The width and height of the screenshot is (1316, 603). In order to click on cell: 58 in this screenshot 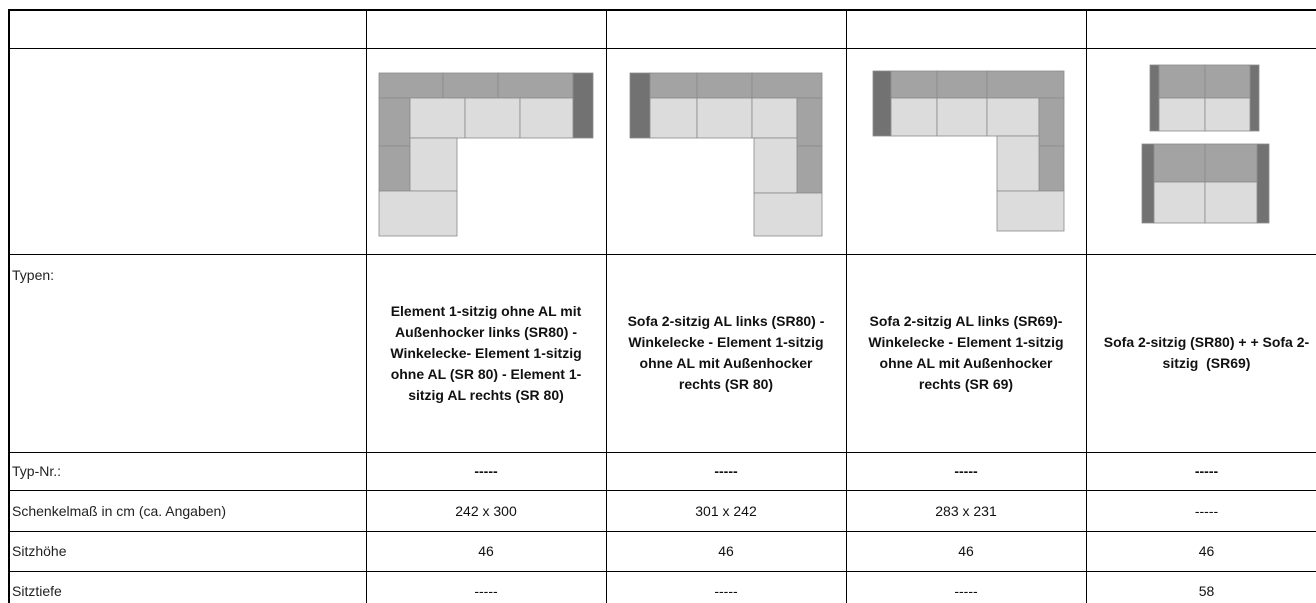, I will do `click(1200, 586)`.